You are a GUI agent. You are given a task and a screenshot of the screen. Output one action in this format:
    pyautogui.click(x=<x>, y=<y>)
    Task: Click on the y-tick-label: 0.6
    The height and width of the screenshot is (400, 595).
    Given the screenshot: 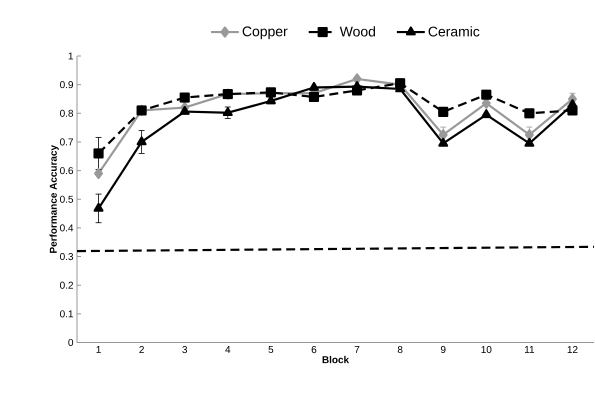 What is the action you would take?
    pyautogui.click(x=67, y=170)
    